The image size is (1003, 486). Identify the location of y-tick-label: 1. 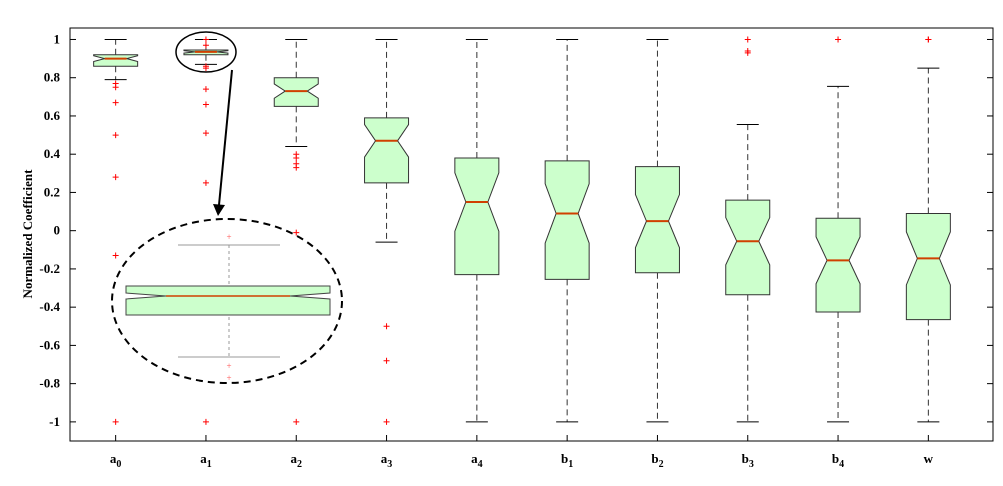
(57, 38).